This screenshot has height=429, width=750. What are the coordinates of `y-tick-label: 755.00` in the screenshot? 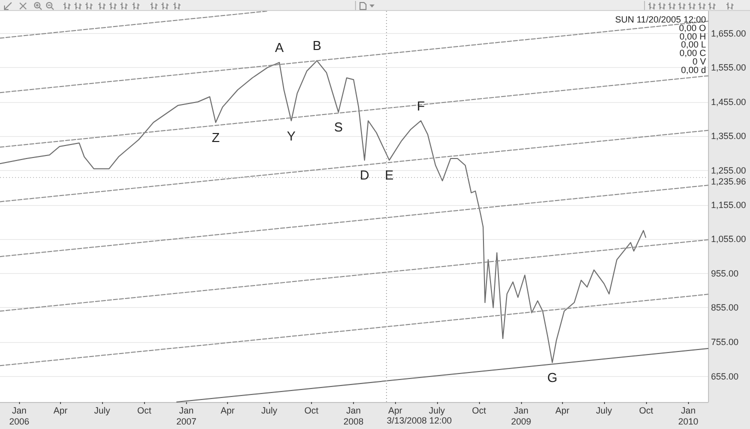 It's located at (725, 341).